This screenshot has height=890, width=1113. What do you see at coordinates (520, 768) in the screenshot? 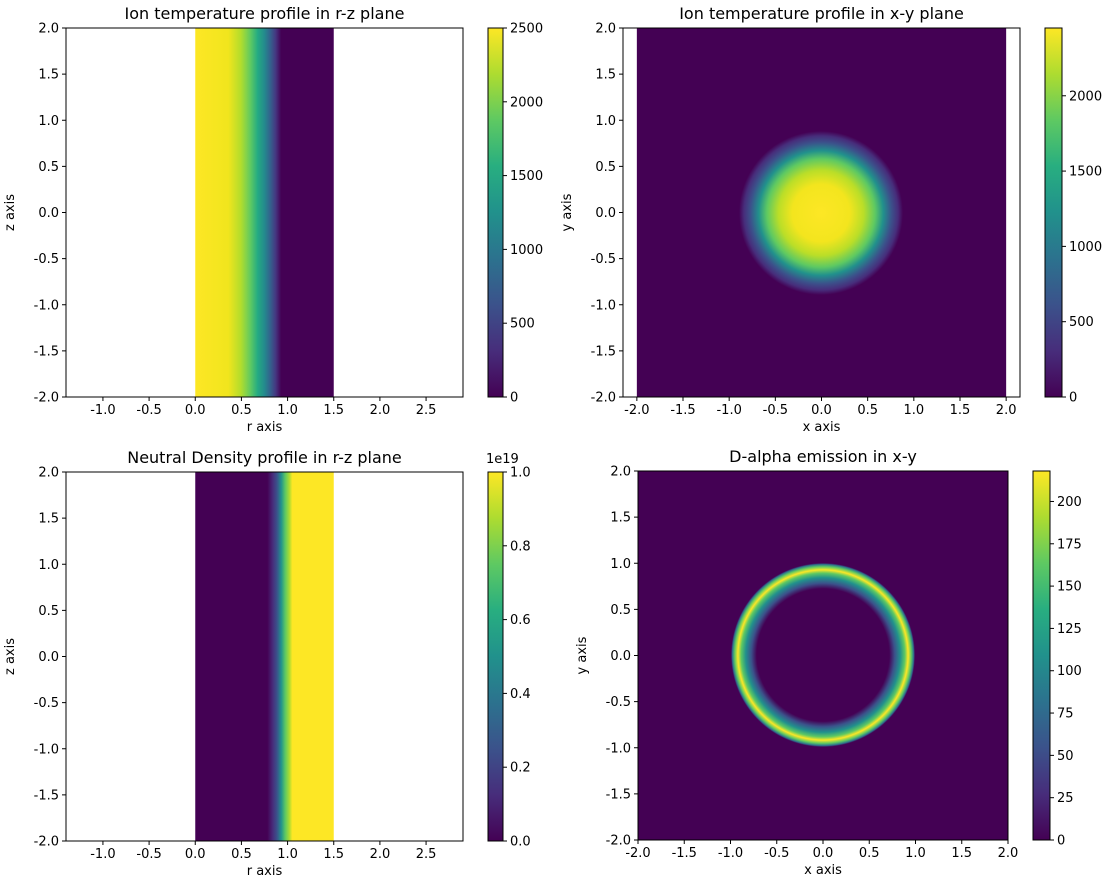
I see `colorbar-tick-label: 0.2` at bounding box center [520, 768].